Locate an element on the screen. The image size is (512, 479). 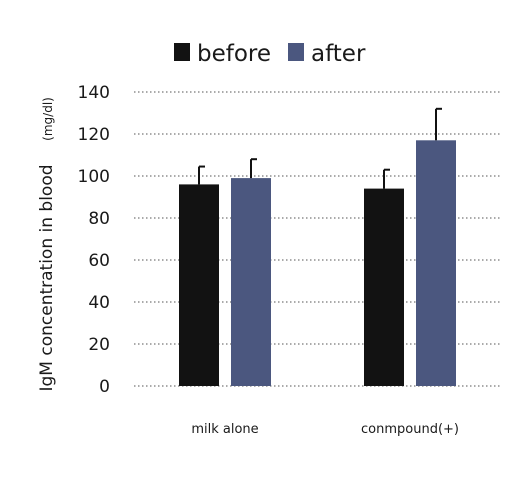
y-tick-label-100: 100 is located at coordinates (94, 177).